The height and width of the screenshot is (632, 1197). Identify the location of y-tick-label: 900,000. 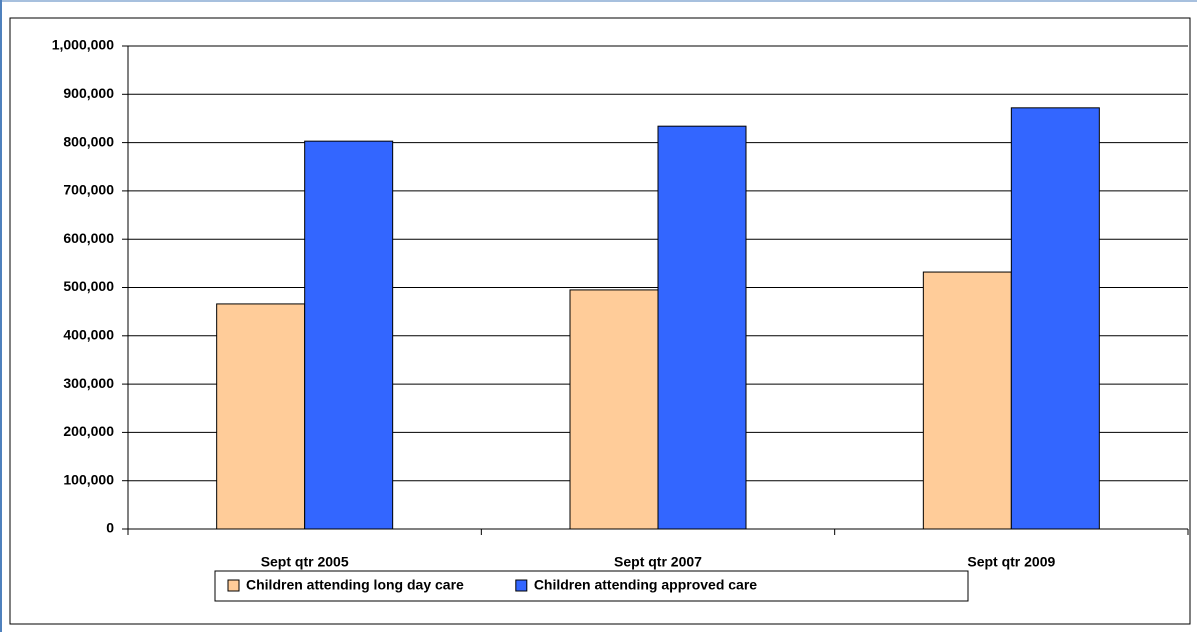
(88, 93).